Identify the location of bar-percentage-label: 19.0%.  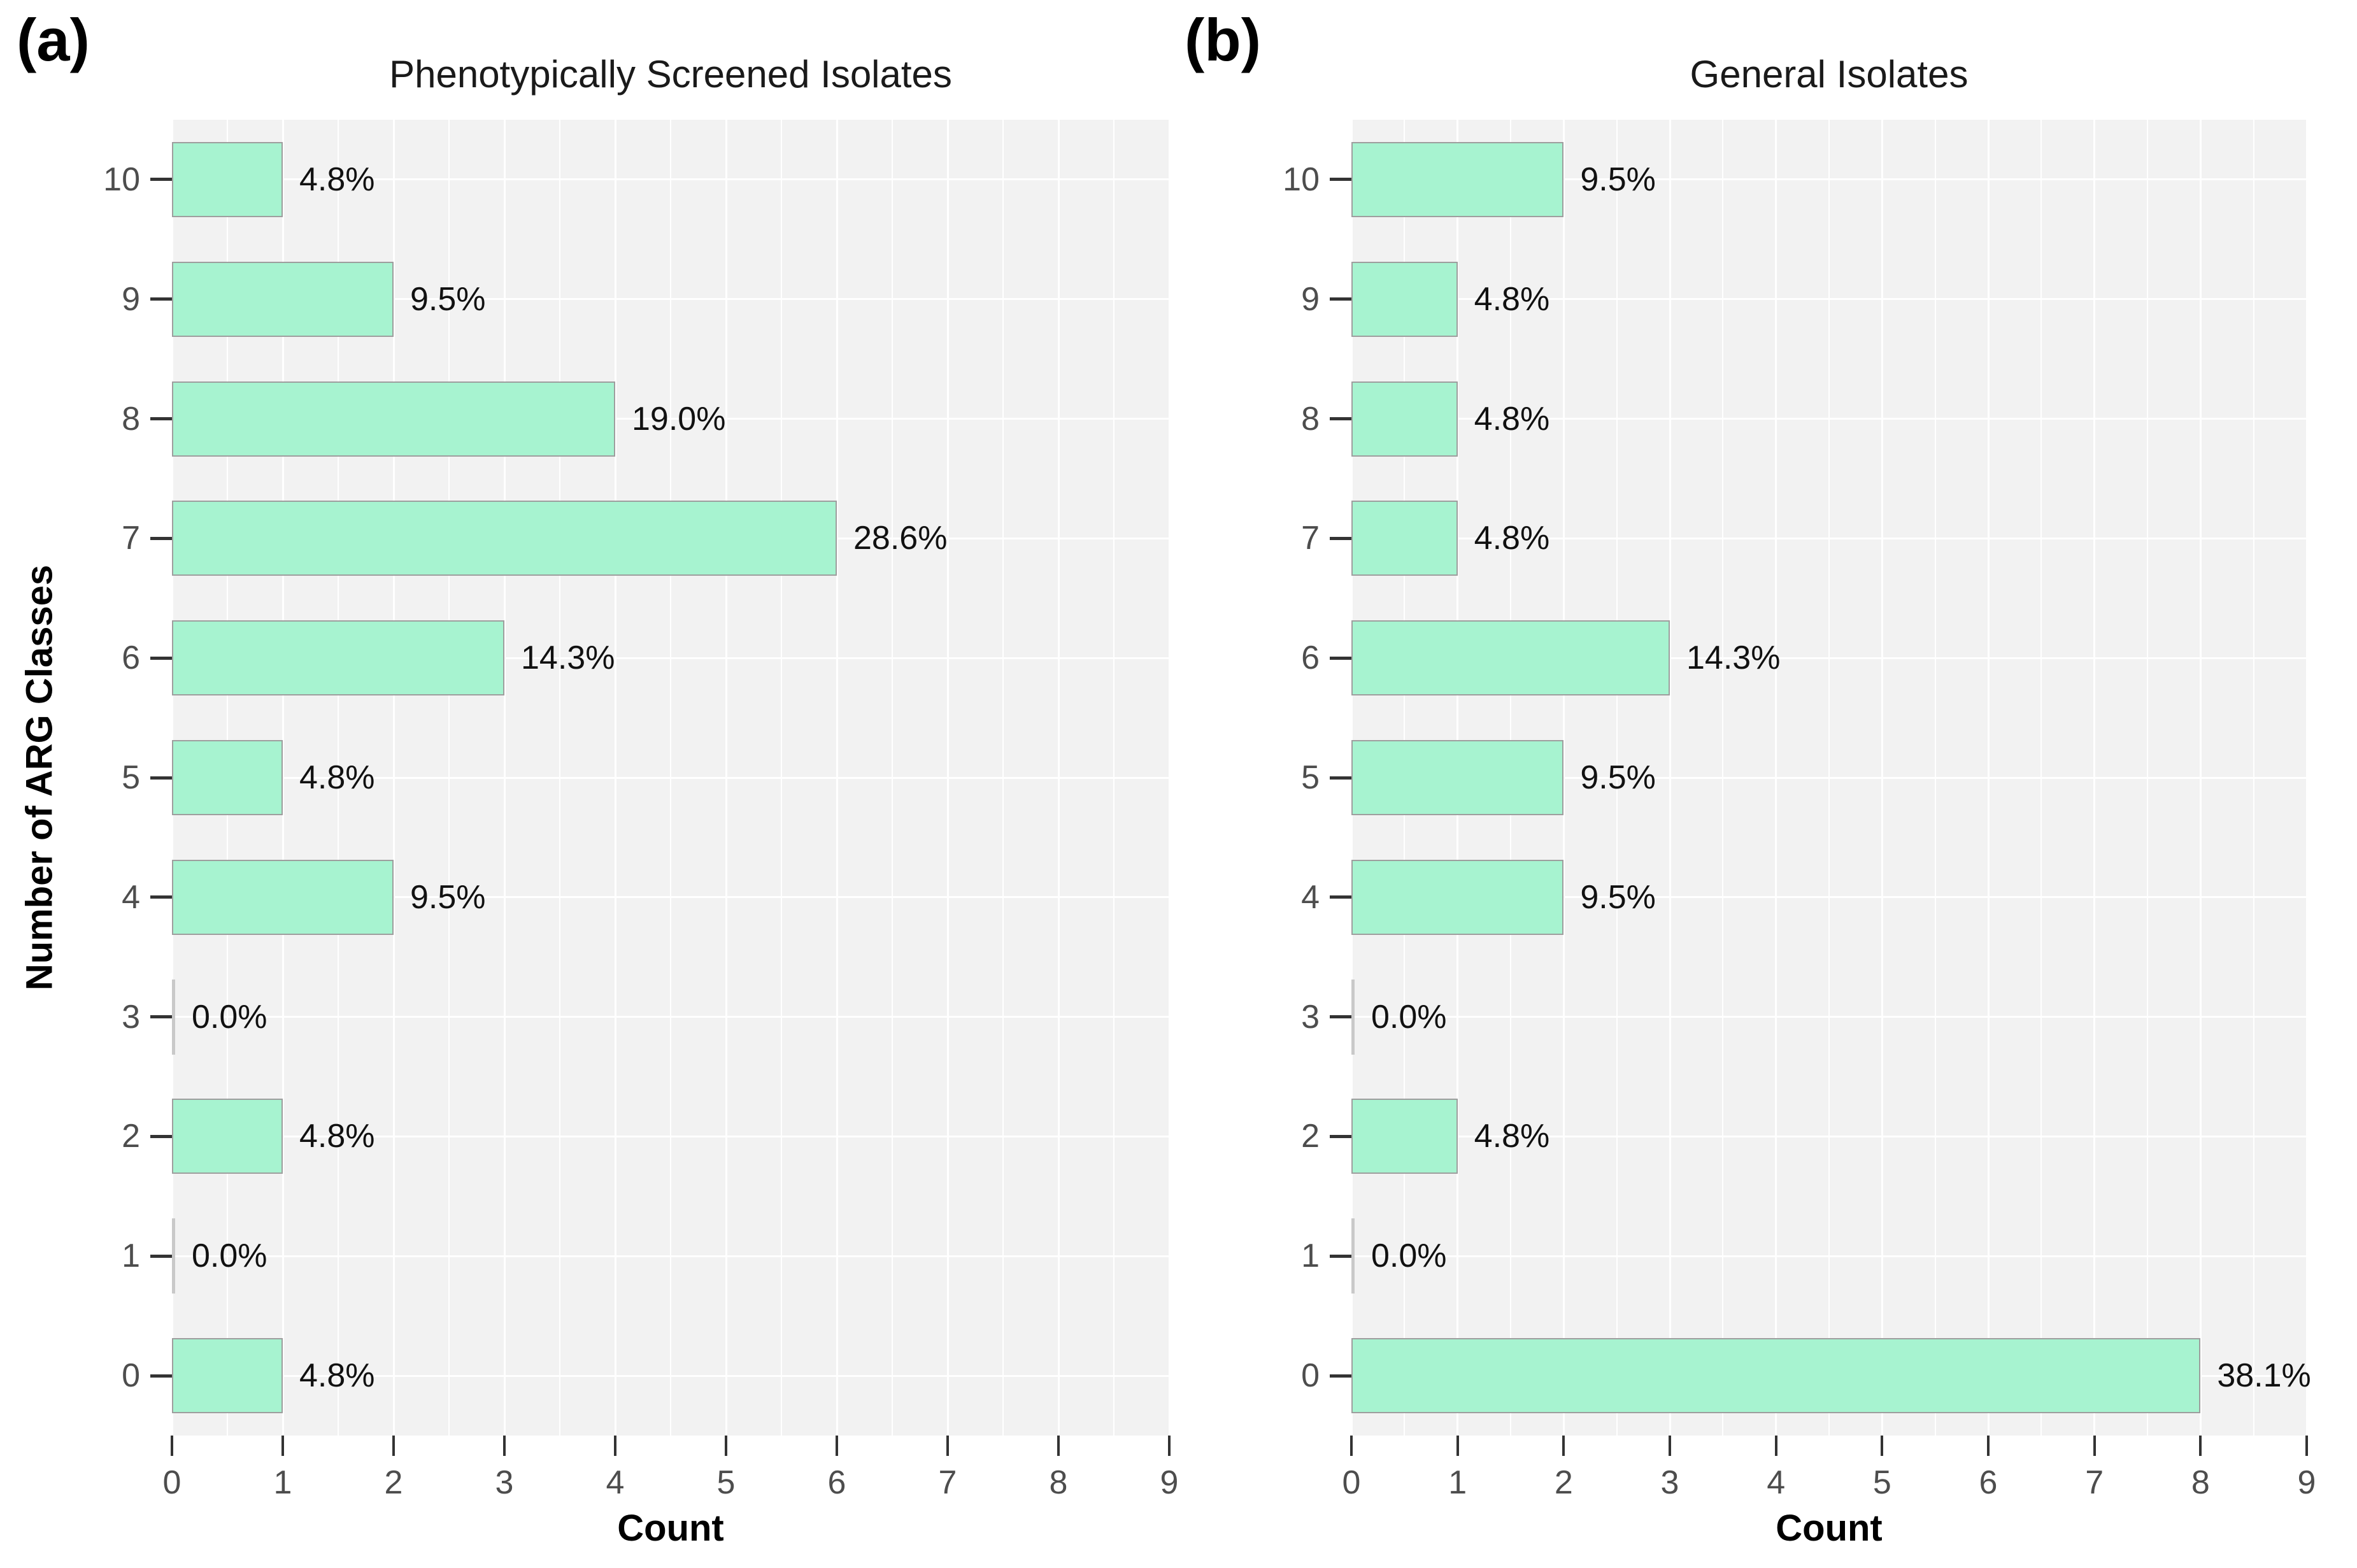
(679, 419).